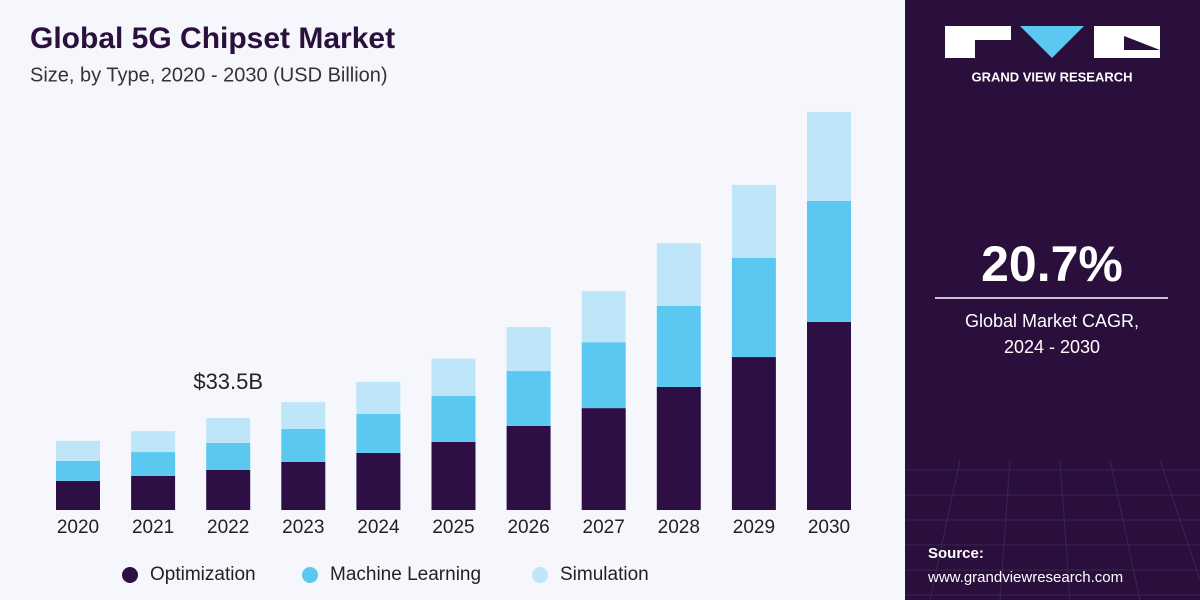 The width and height of the screenshot is (1200, 600). Describe the element at coordinates (1052, 321) in the screenshot. I see `cagr-caption: Global Market CAGR,` at that location.